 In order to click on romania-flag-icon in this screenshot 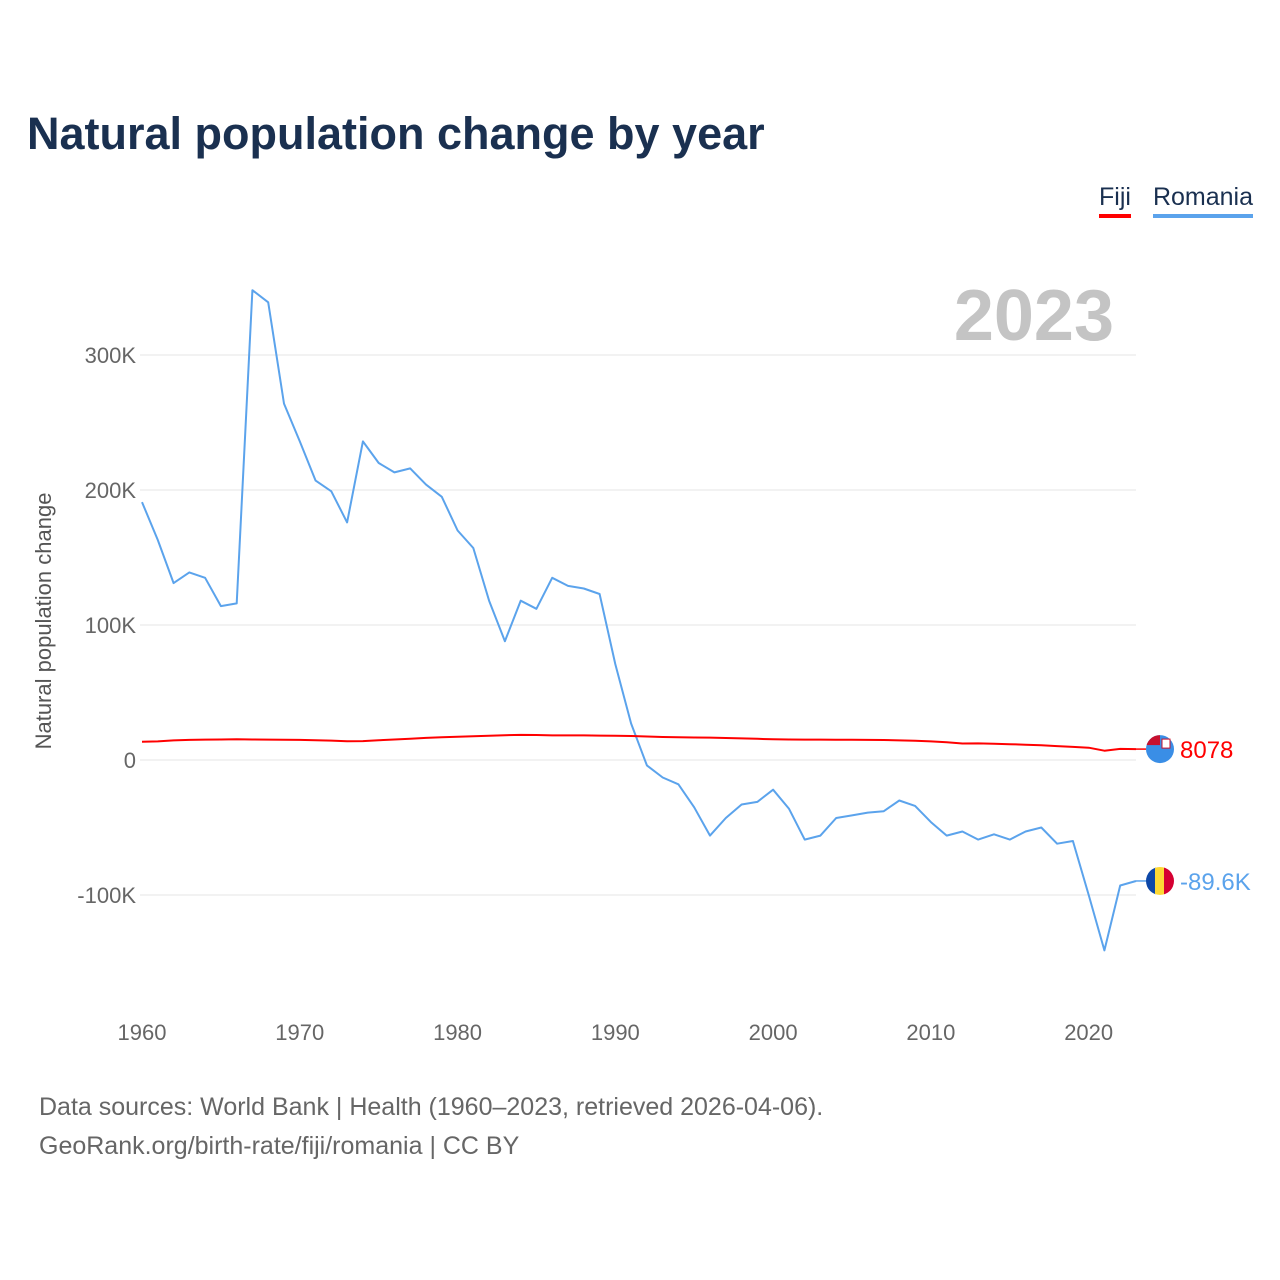, I will do `click(1160, 880)`.